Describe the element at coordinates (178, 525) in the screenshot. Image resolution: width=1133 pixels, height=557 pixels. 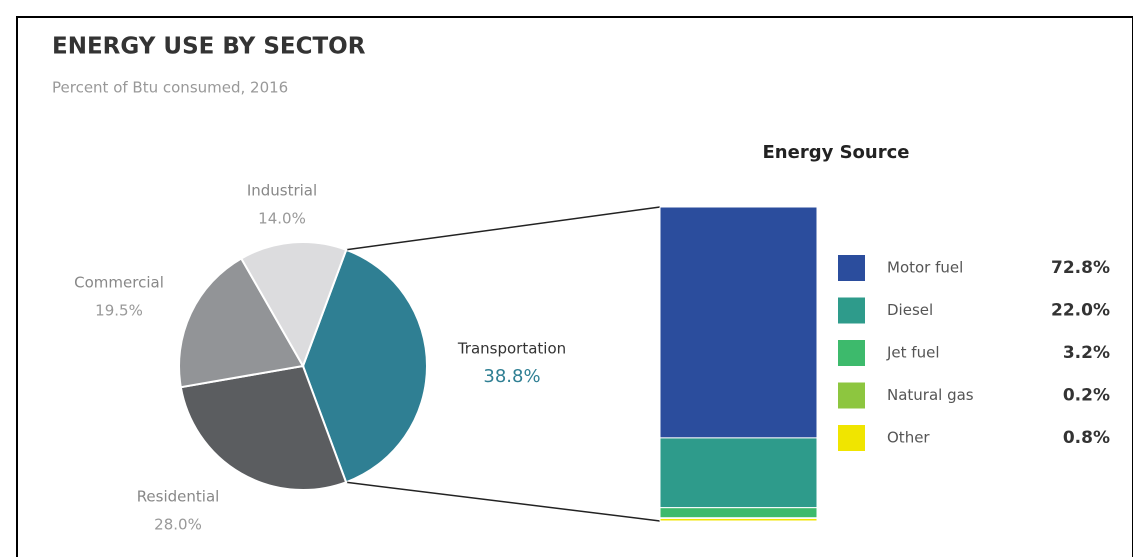
I see `pie-value: 28.0%` at that location.